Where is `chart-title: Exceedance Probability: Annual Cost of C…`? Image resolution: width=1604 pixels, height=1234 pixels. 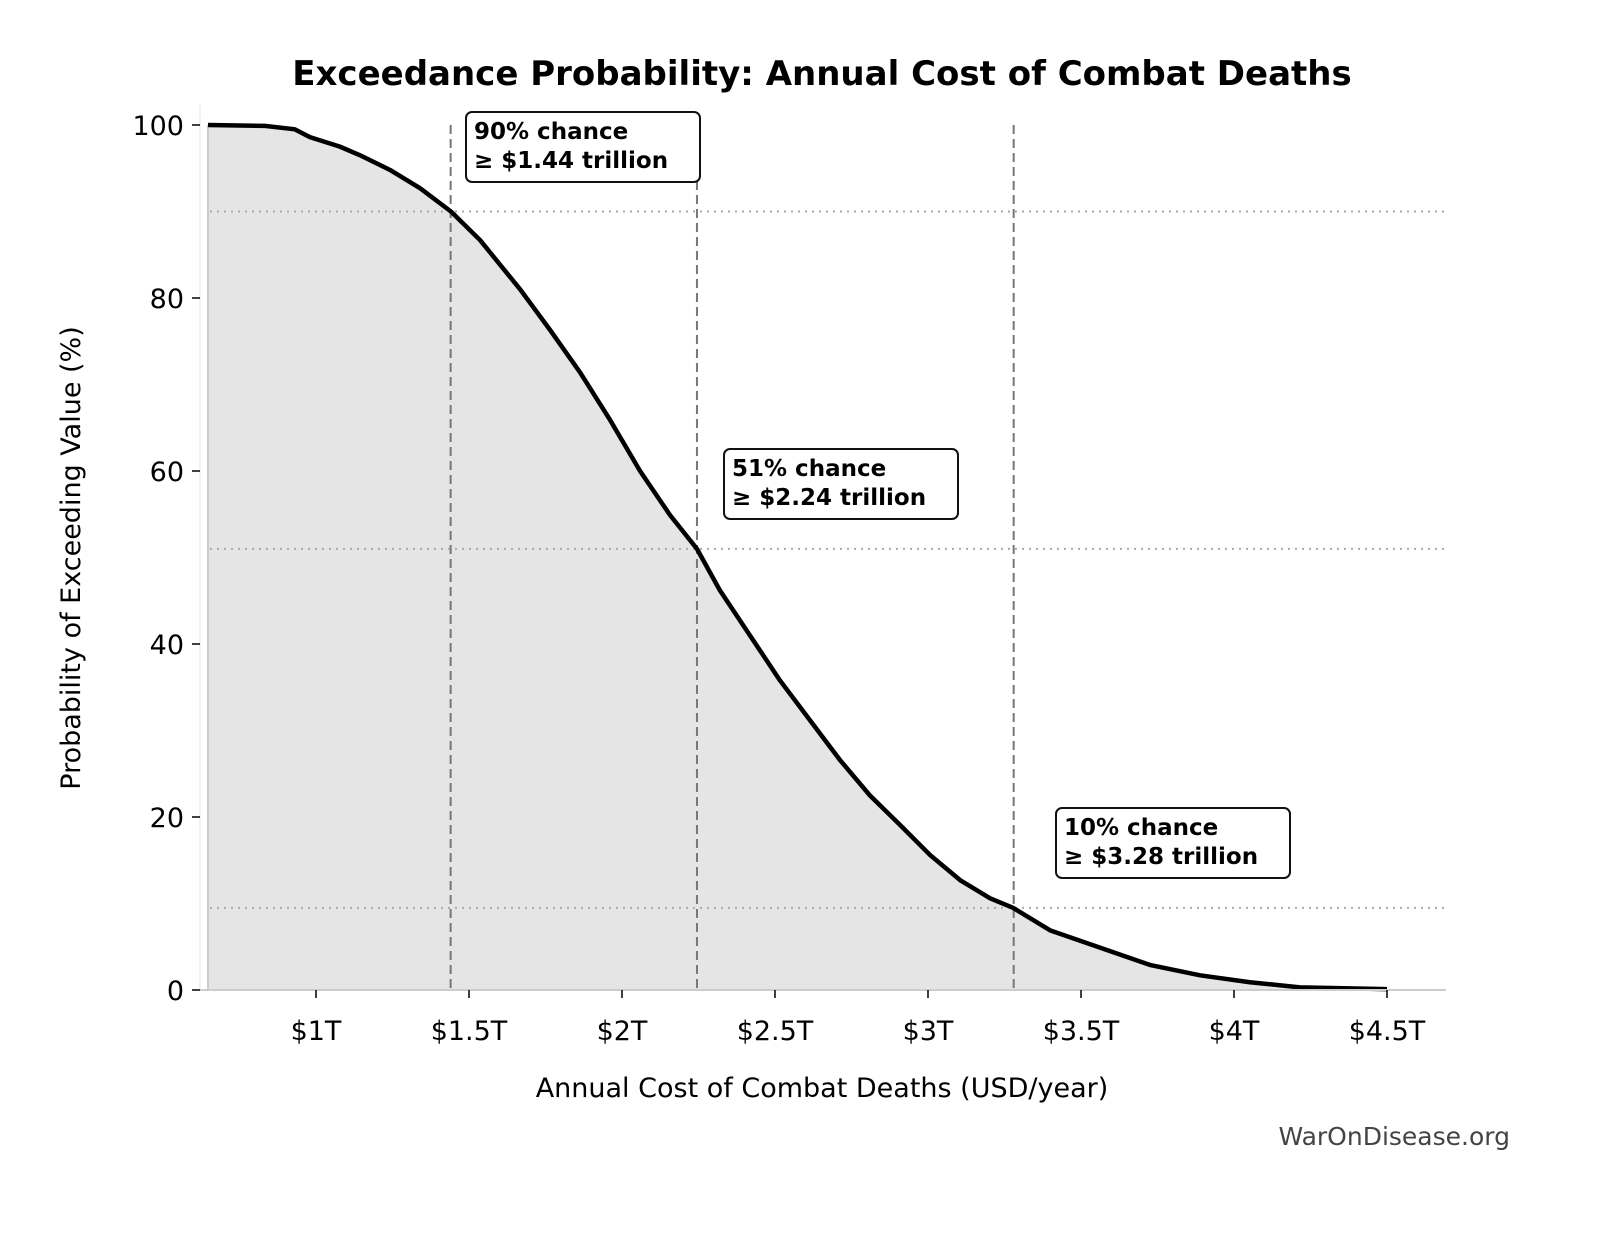
chart-title: Exceedance Probability: Annual Cost of C… is located at coordinates (821, 74).